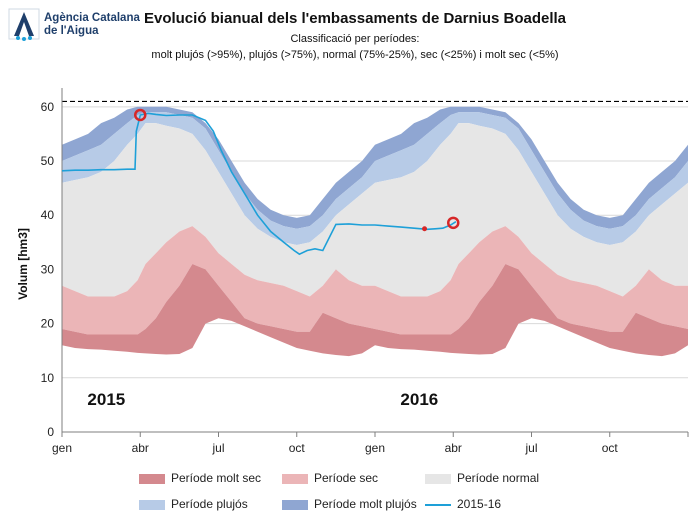  I want to click on band-sec-y2, so click(531, 280).